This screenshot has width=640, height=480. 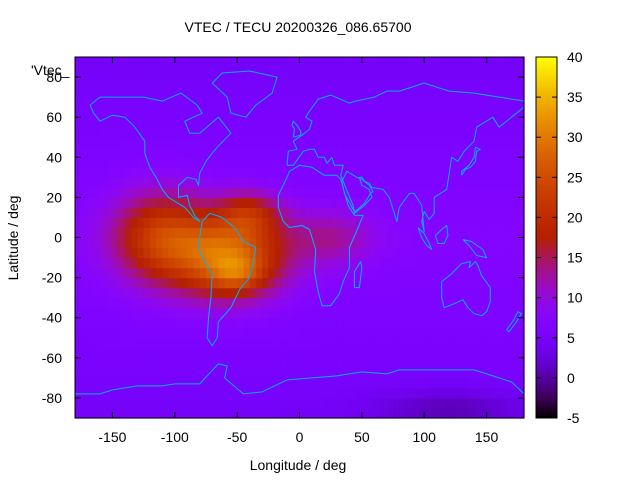 I want to click on y-tick-label: -40, so click(x=52, y=318).